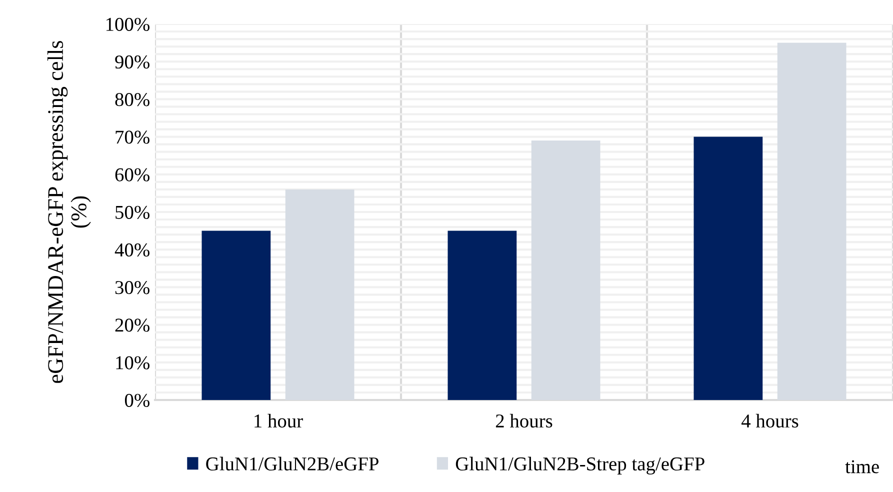 The image size is (893, 492). What do you see at coordinates (132, 287) in the screenshot?
I see `y-tick-label: 30%` at bounding box center [132, 287].